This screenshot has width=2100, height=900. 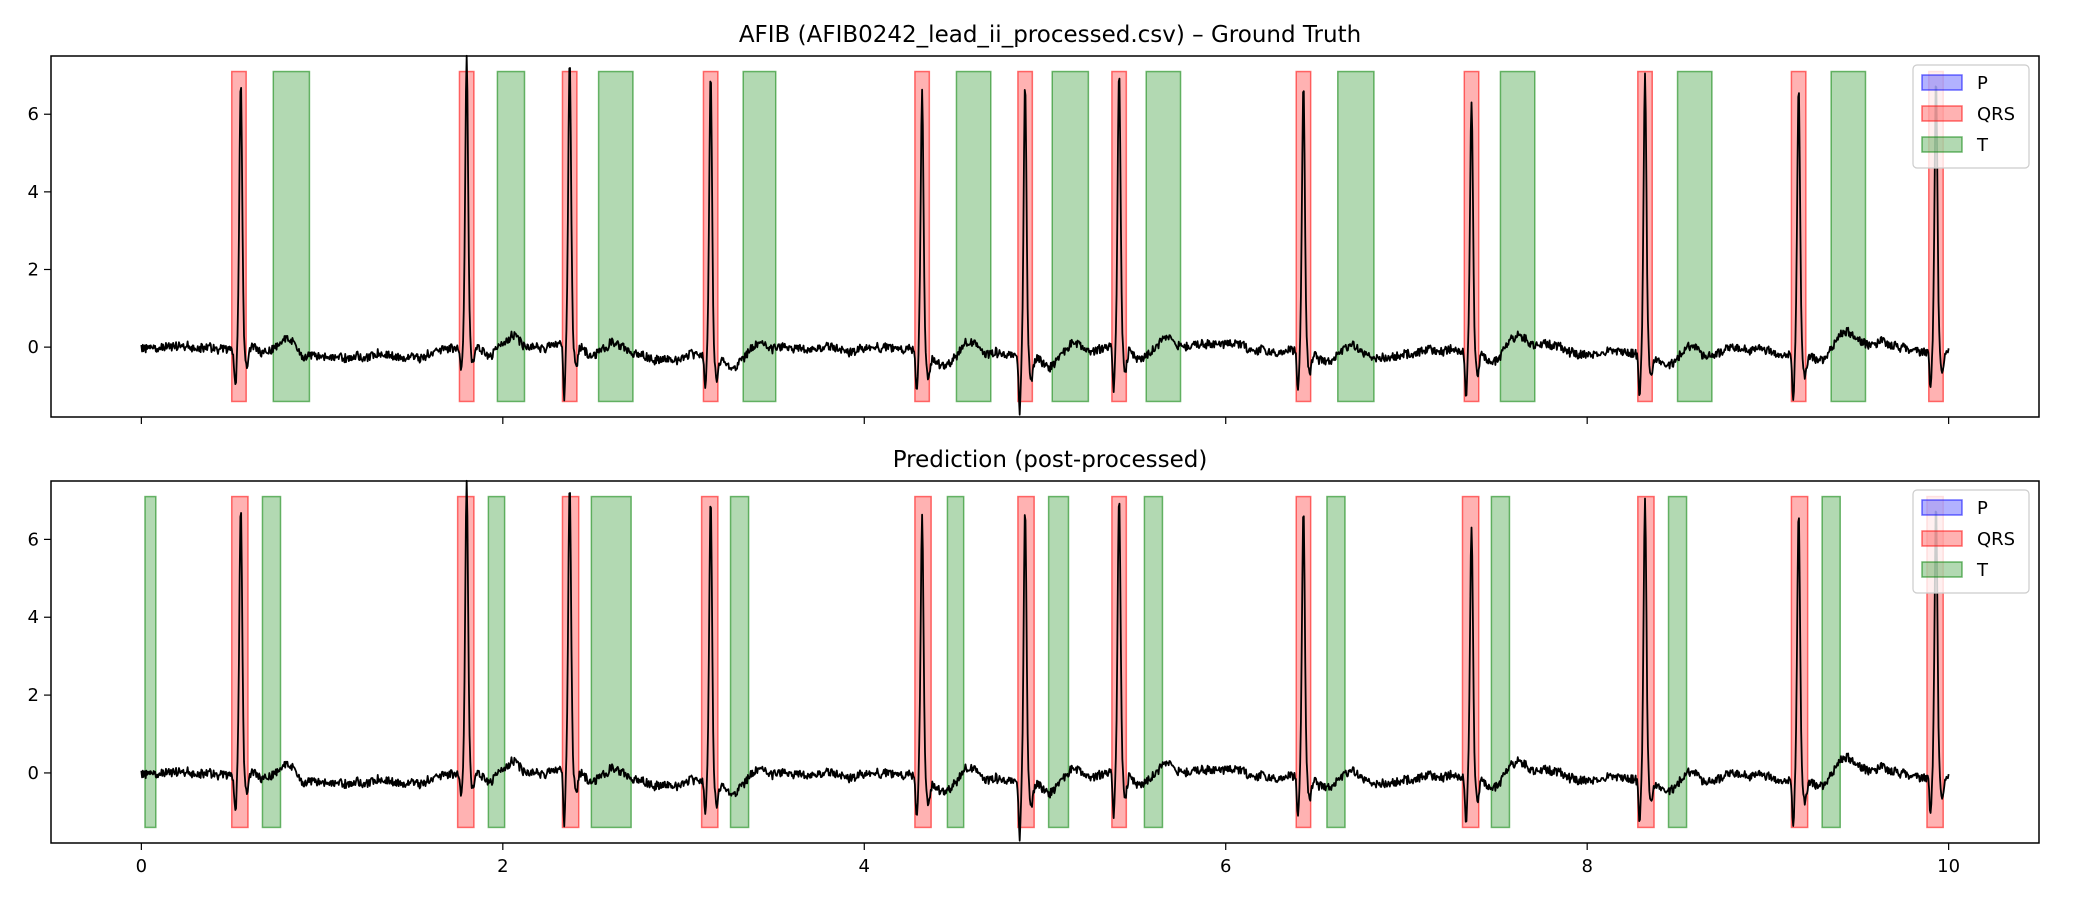 I want to click on prediction-legend: P QRS T, so click(x=1971, y=541).